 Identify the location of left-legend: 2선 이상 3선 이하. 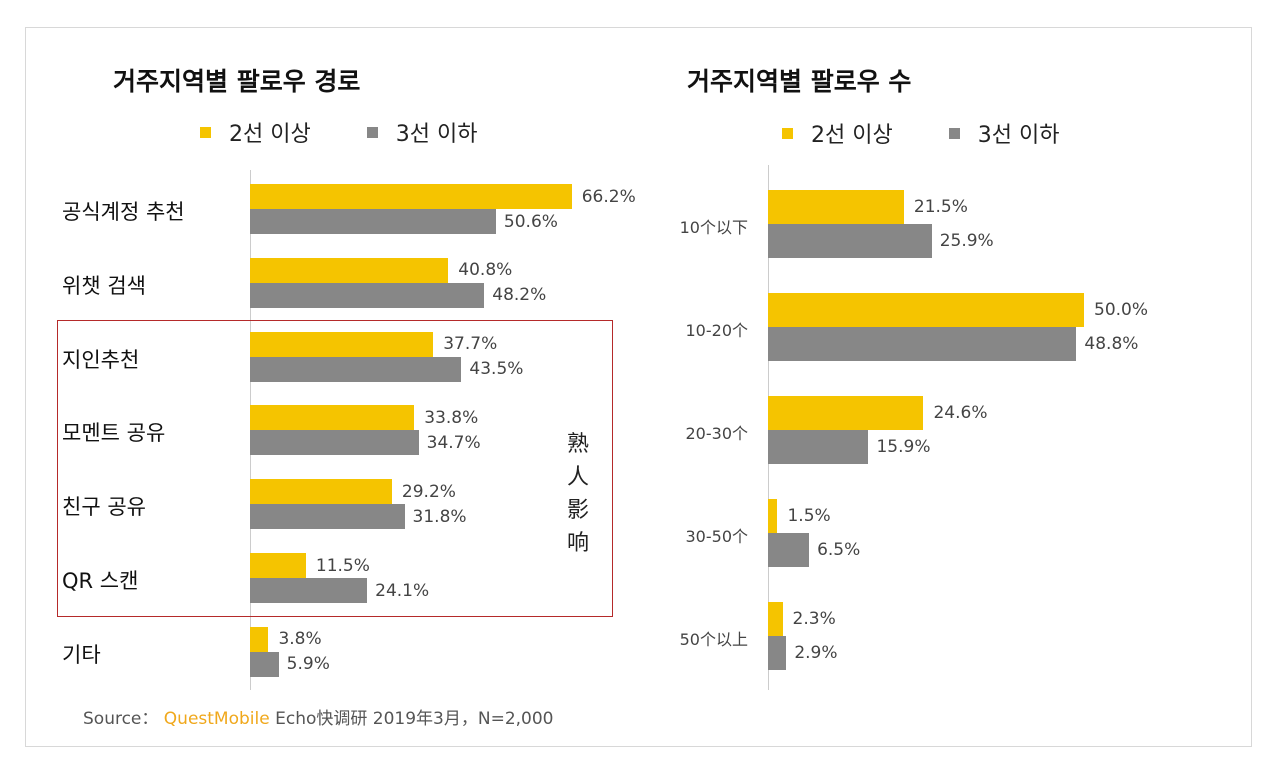
(338, 132).